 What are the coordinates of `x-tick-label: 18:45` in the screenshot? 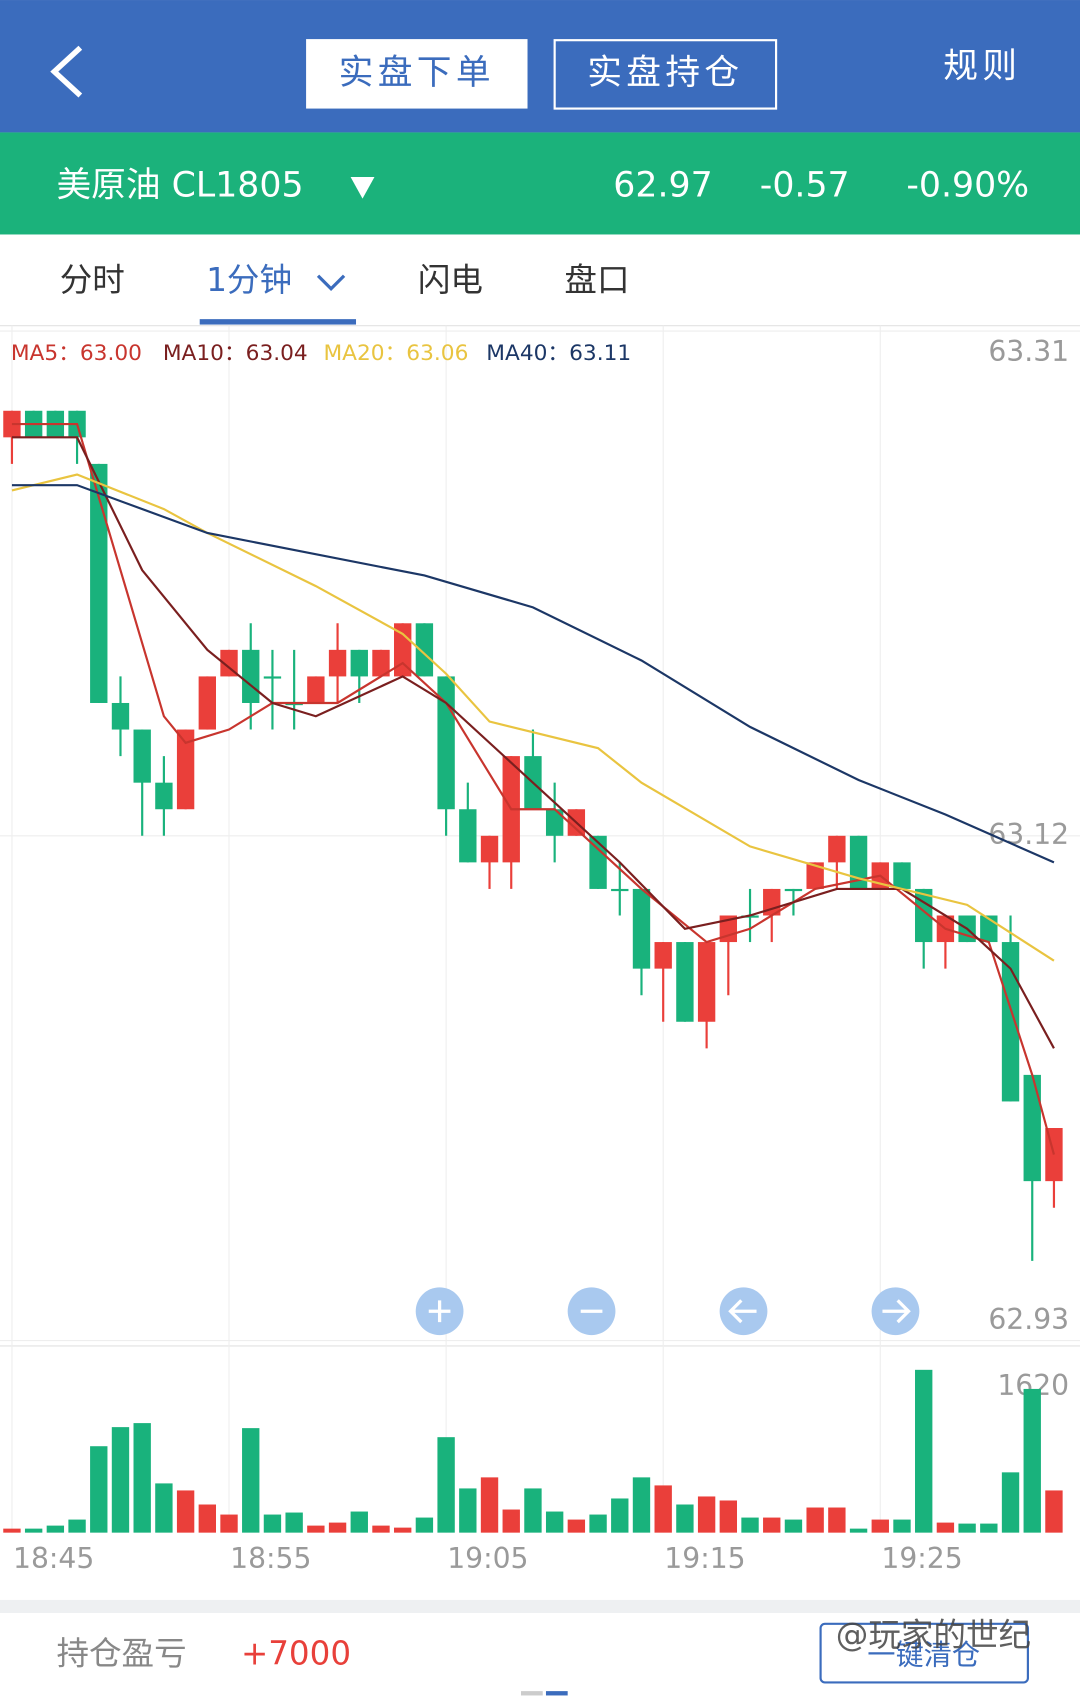 It's located at (53, 1558).